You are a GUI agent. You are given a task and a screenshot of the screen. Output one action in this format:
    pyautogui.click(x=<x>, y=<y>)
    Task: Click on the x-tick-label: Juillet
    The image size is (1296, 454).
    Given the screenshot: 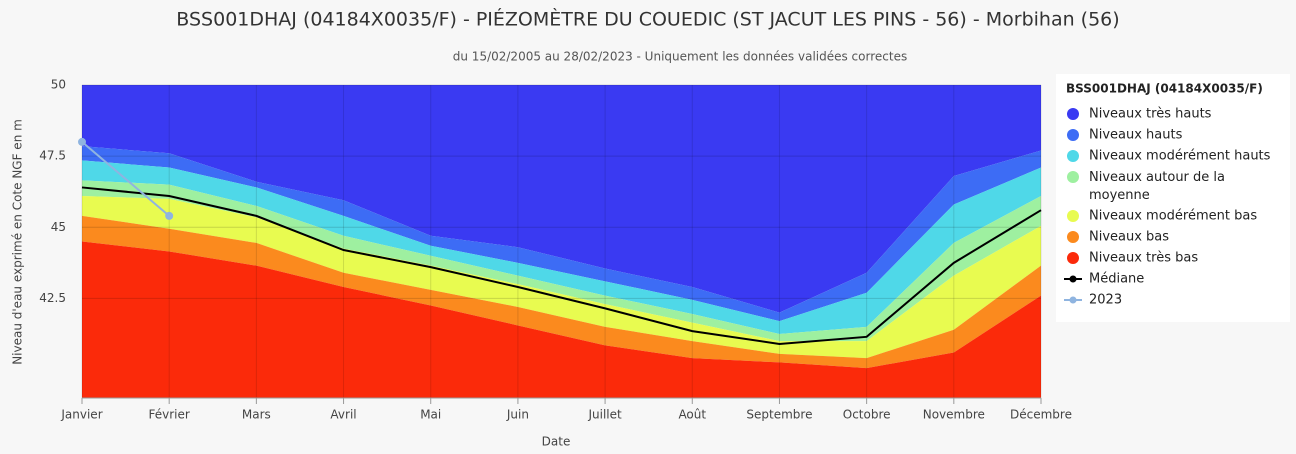 What is the action you would take?
    pyautogui.click(x=604, y=415)
    